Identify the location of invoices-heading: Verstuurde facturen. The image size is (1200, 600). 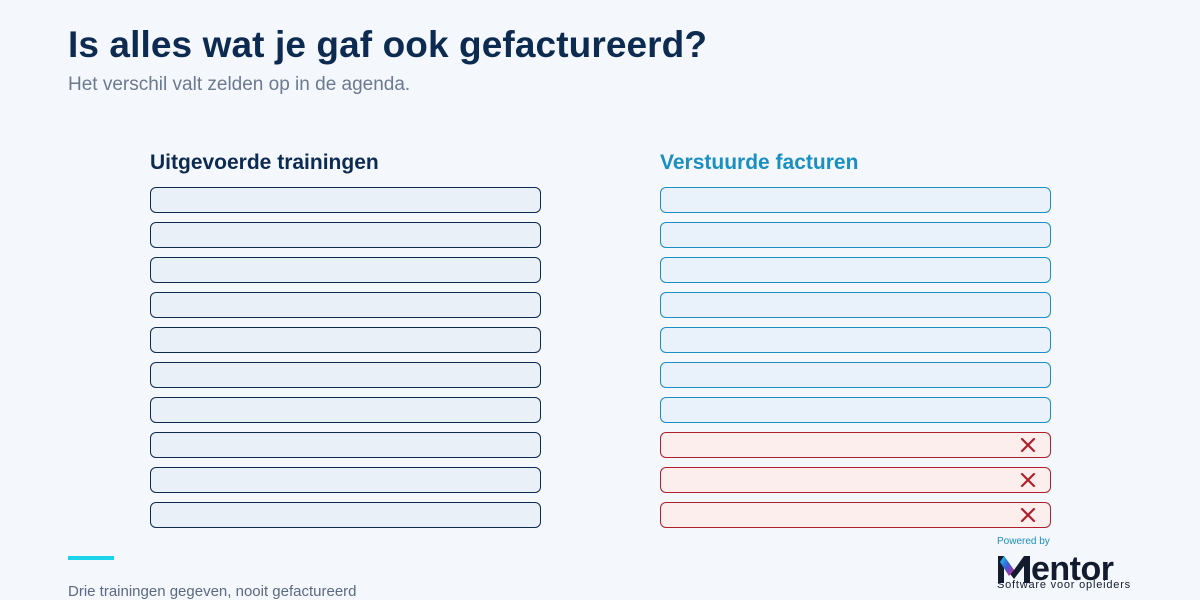
(759, 162).